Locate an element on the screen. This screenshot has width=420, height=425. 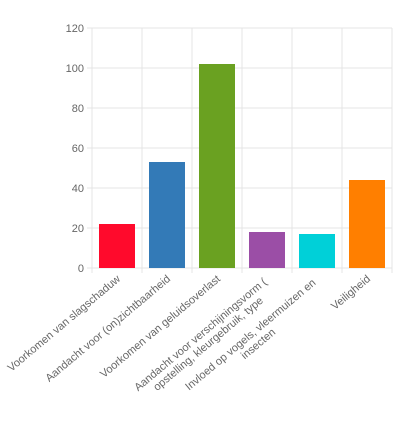
y-tick-label: 60 is located at coordinates (78, 149).